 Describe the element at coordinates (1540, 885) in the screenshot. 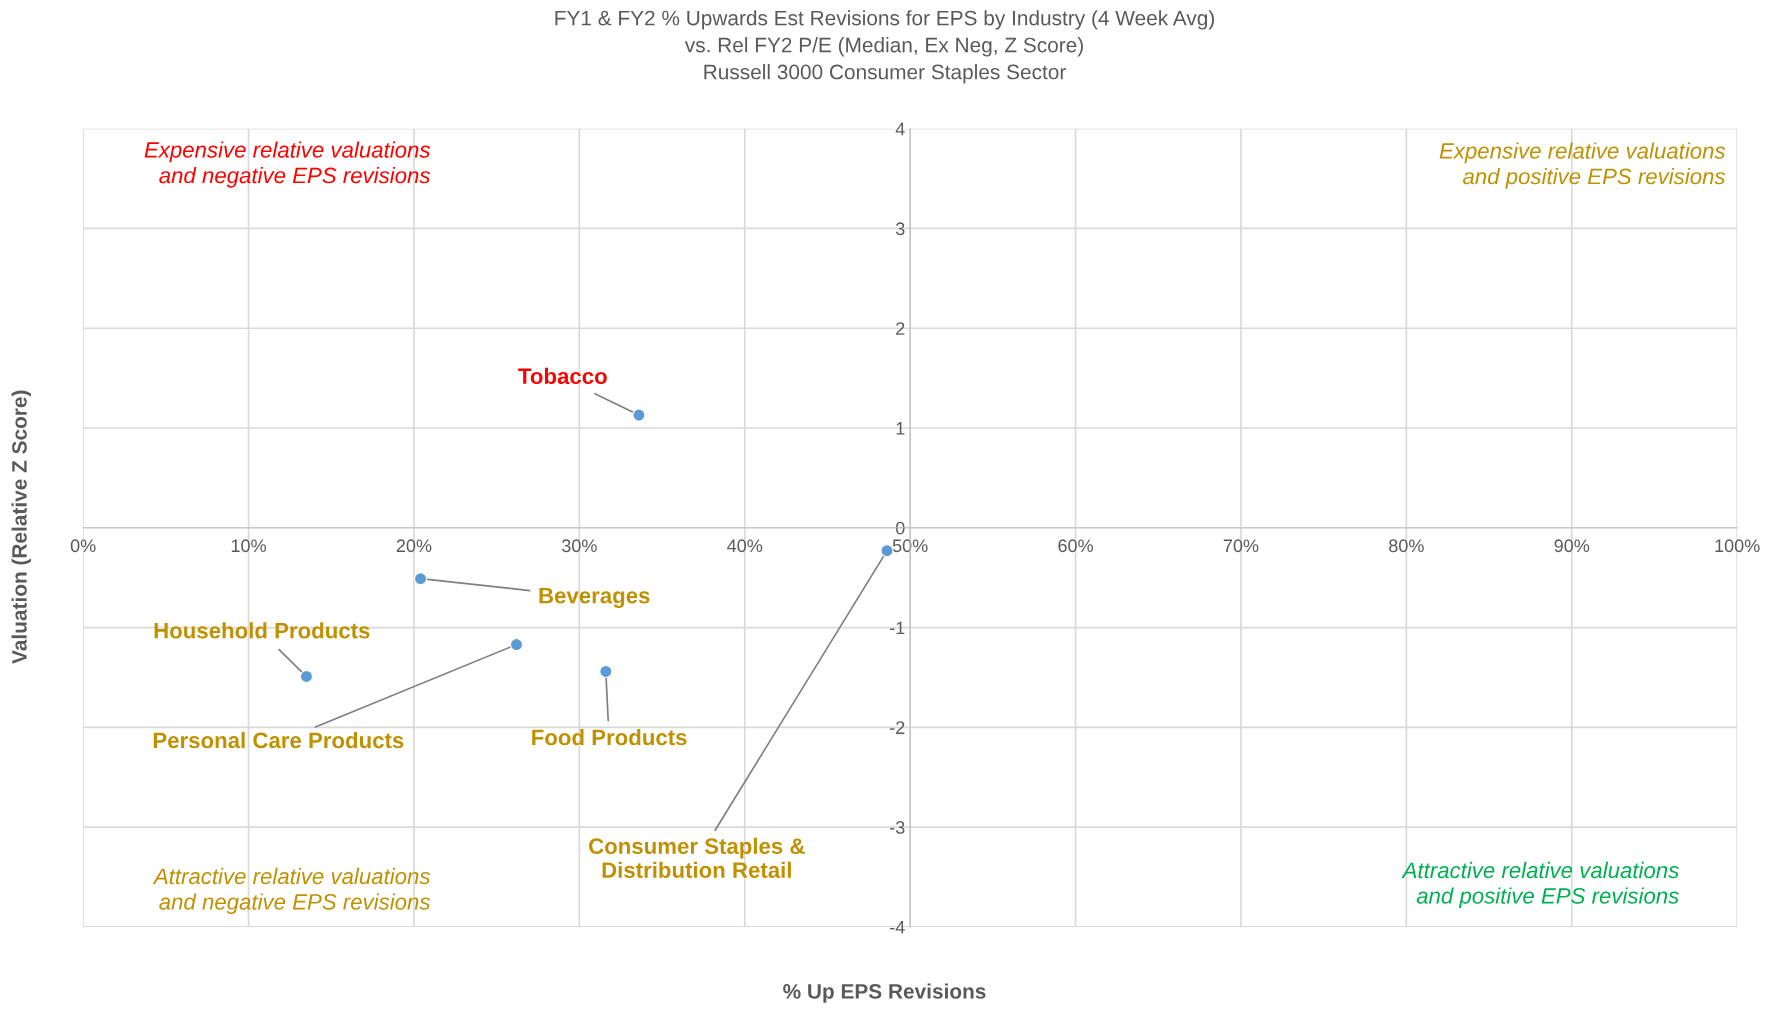

I see `annotation: Attractive relative valuations and positive EPS revisions` at that location.